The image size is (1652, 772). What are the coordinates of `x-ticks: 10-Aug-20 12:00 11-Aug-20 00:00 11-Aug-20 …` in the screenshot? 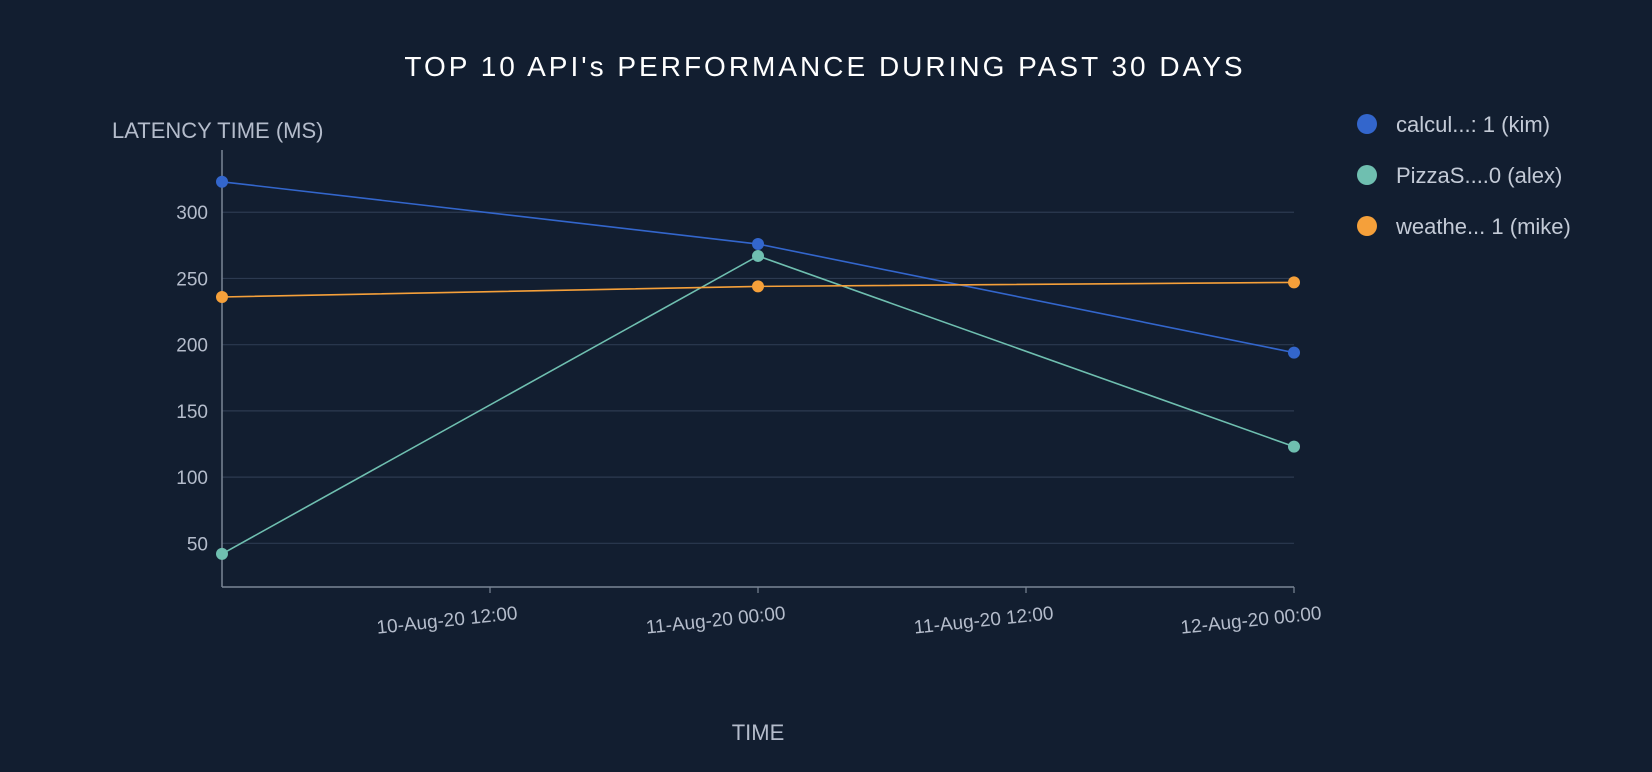 It's located at (849, 613).